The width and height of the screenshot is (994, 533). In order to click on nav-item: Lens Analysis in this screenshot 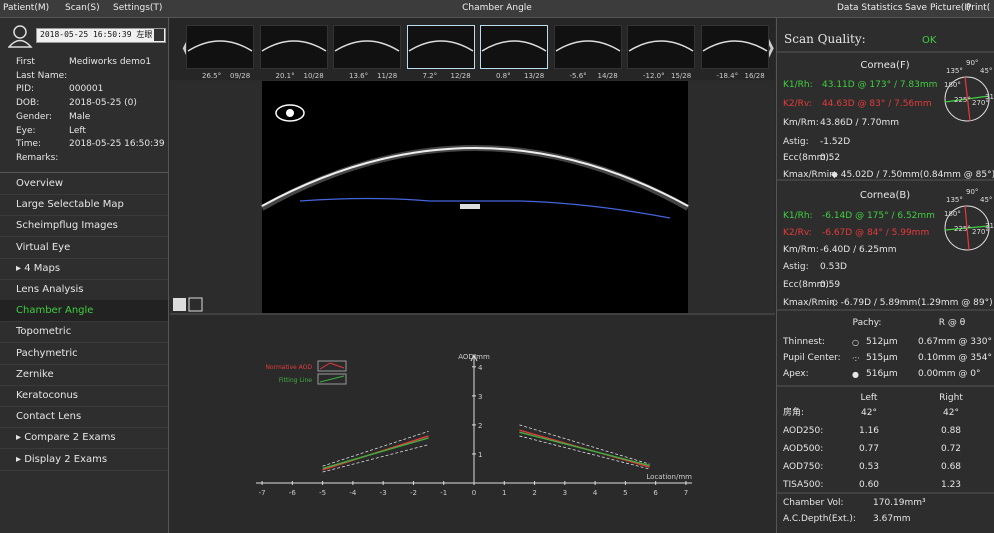, I will do `click(50, 289)`.